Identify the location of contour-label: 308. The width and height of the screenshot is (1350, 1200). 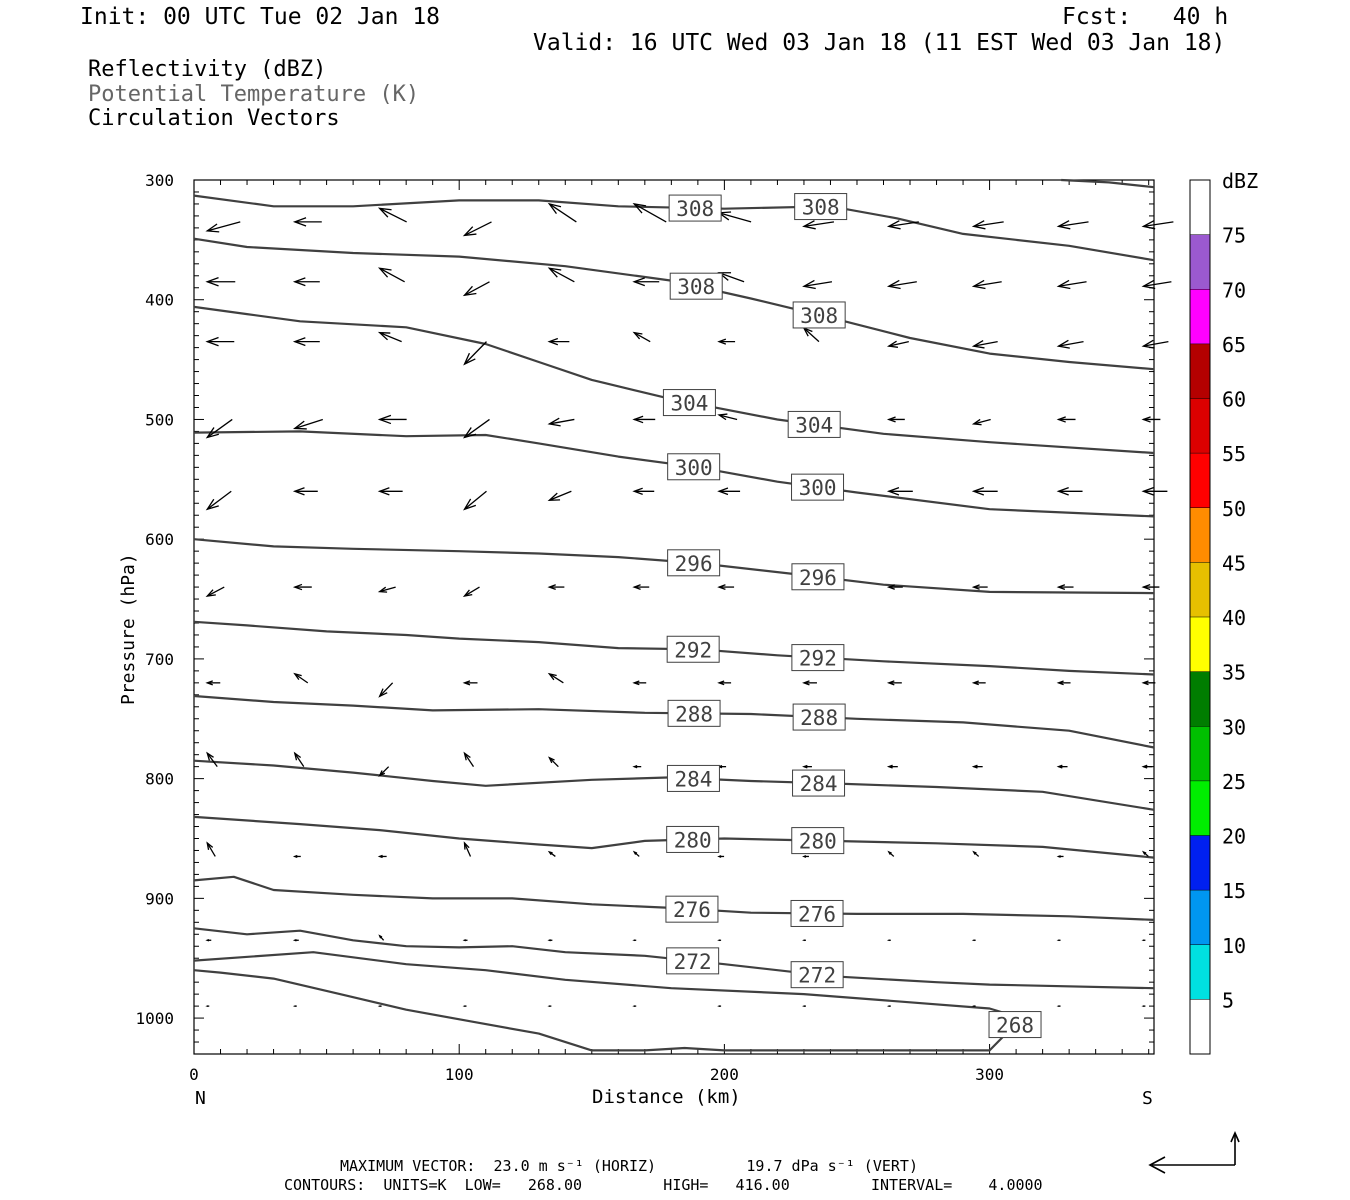
(696, 287).